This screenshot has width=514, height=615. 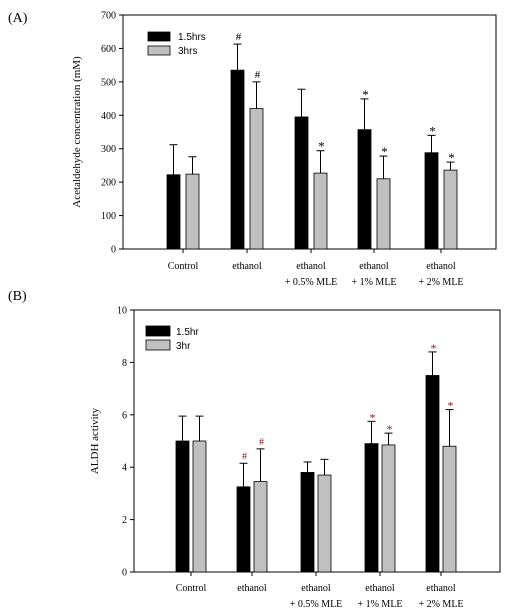 What do you see at coordinates (124, 468) in the screenshot?
I see `panel-b-ytick-label-2: 4` at bounding box center [124, 468].